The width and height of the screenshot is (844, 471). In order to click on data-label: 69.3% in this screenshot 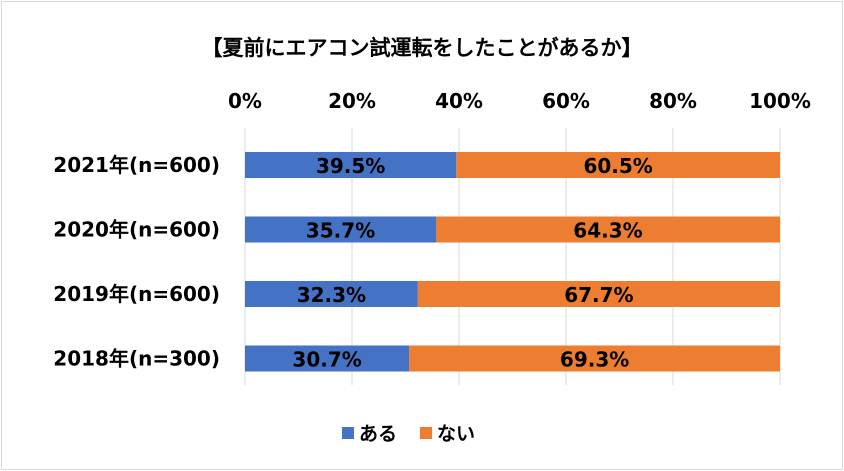, I will do `click(594, 360)`.